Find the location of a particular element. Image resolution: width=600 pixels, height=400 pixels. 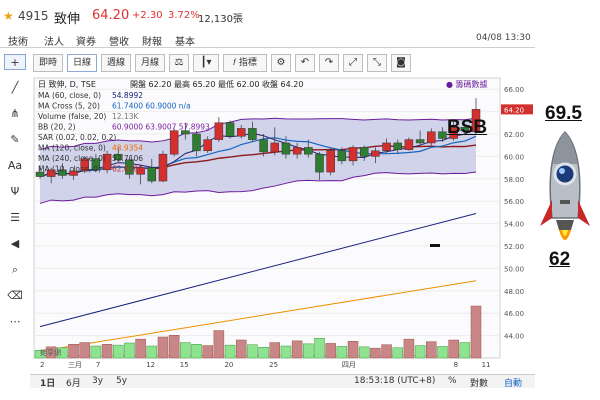

y-tick-label: 46.00 is located at coordinates (514, 314).